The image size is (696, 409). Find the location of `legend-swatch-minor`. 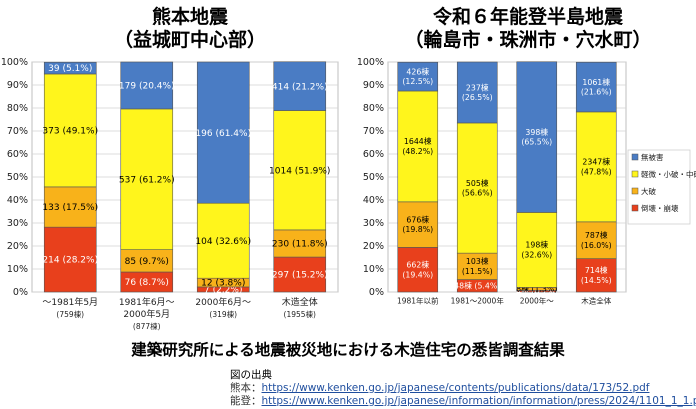

legend-swatch-minor is located at coordinates (635, 174).